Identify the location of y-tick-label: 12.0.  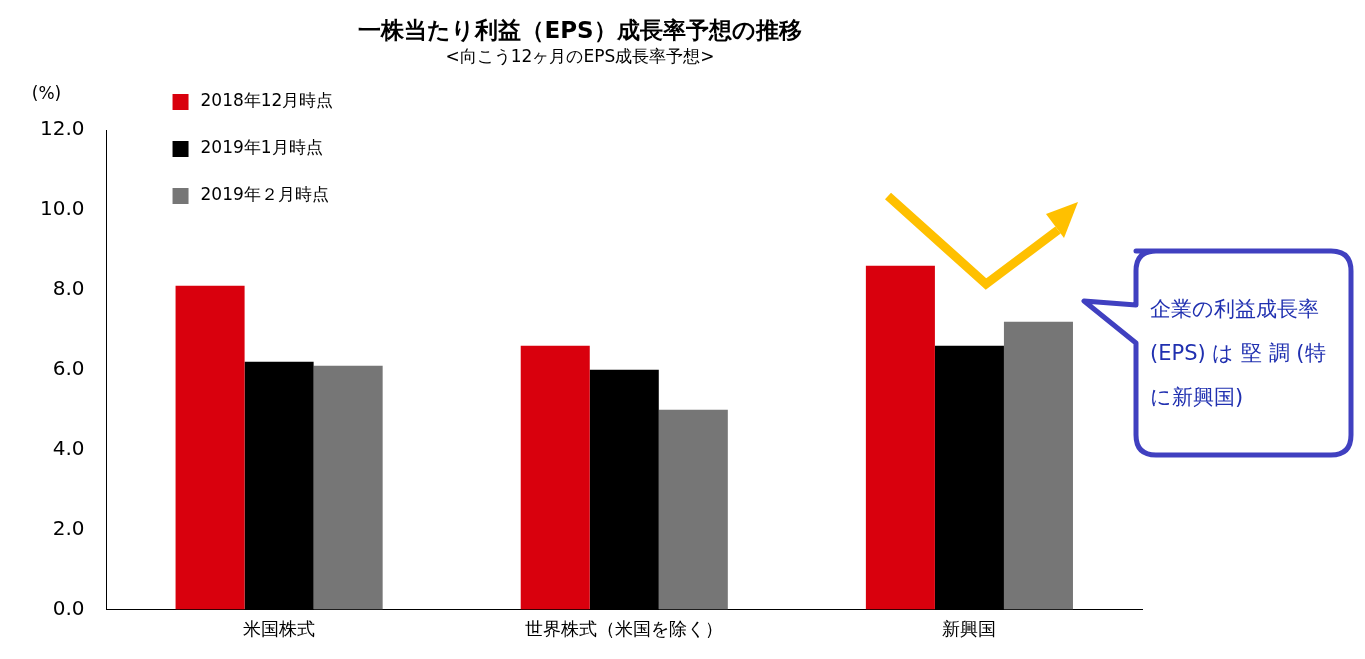
(62, 128).